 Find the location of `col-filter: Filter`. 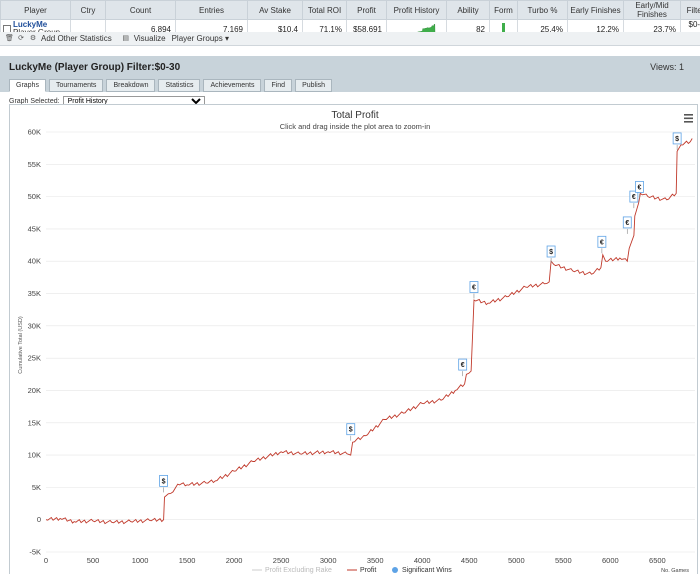

col-filter: Filter is located at coordinates (690, 10).